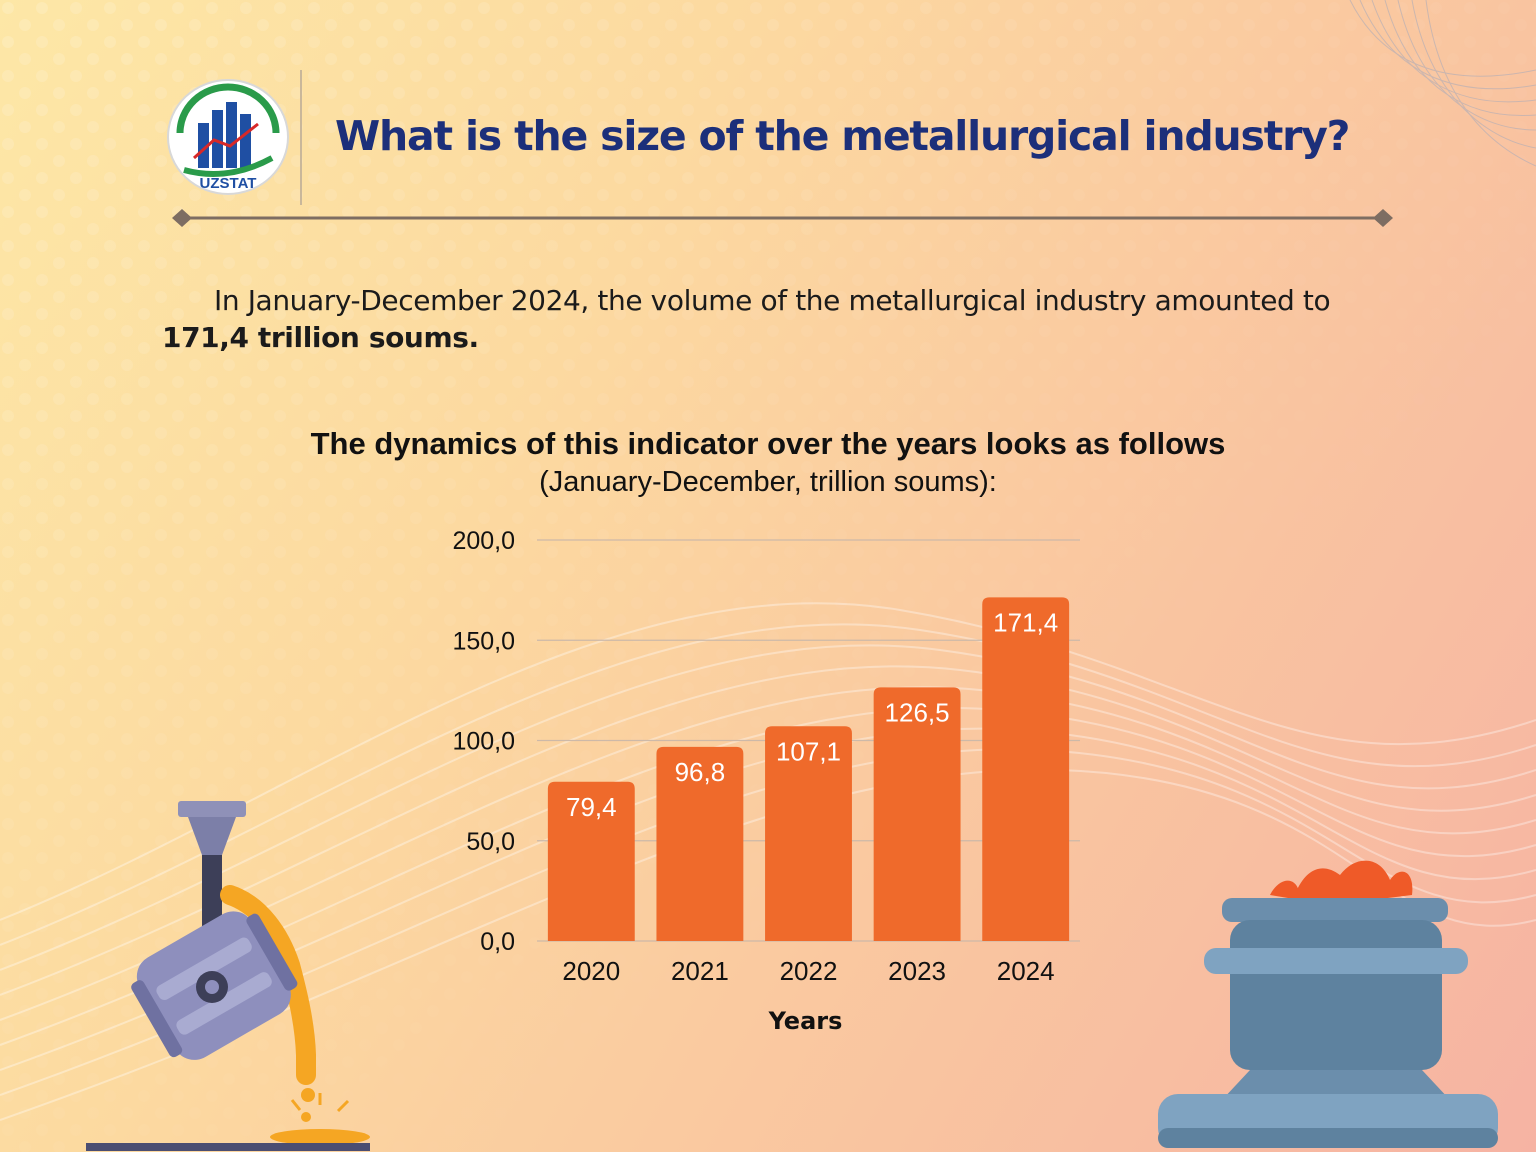  I want to click on bar-2022, so click(808, 833).